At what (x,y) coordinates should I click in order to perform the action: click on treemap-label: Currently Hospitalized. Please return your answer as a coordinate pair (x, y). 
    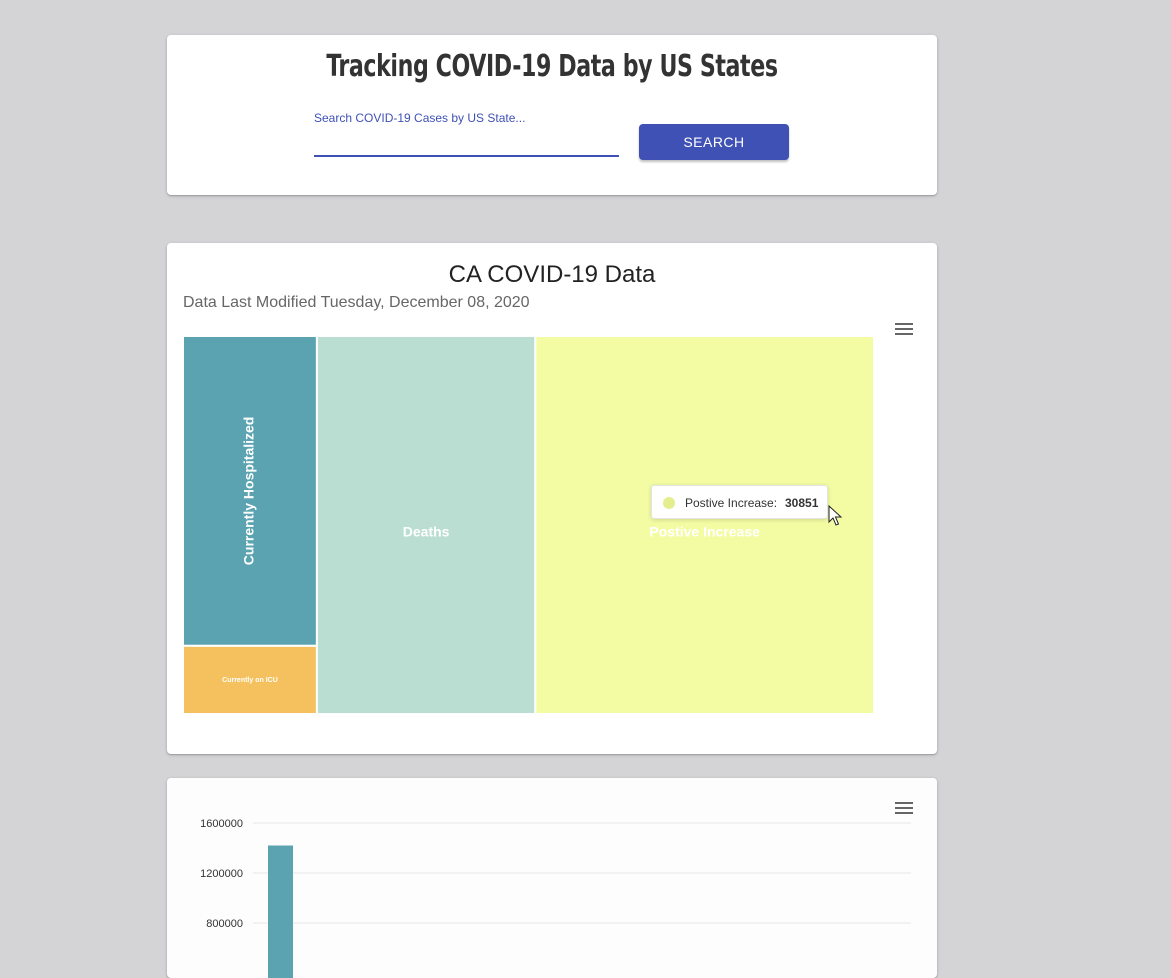
    Looking at the image, I should click on (249, 491).